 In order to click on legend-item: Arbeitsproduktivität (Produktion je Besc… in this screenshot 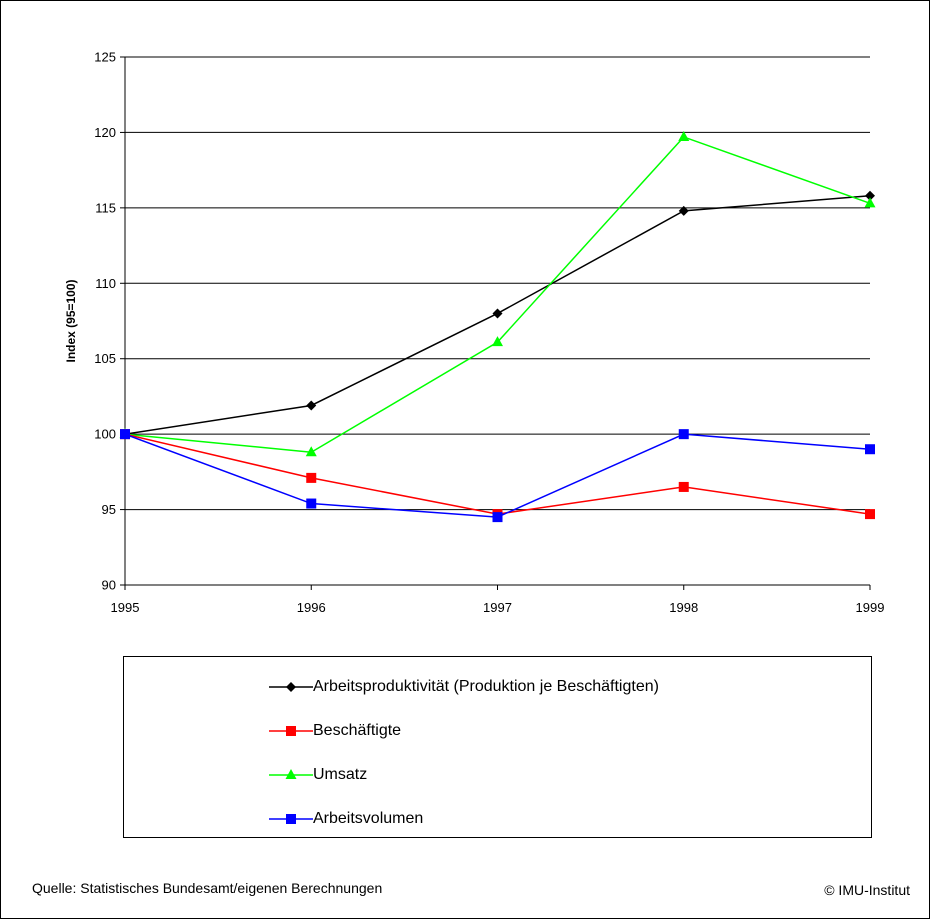, I will do `click(464, 687)`.